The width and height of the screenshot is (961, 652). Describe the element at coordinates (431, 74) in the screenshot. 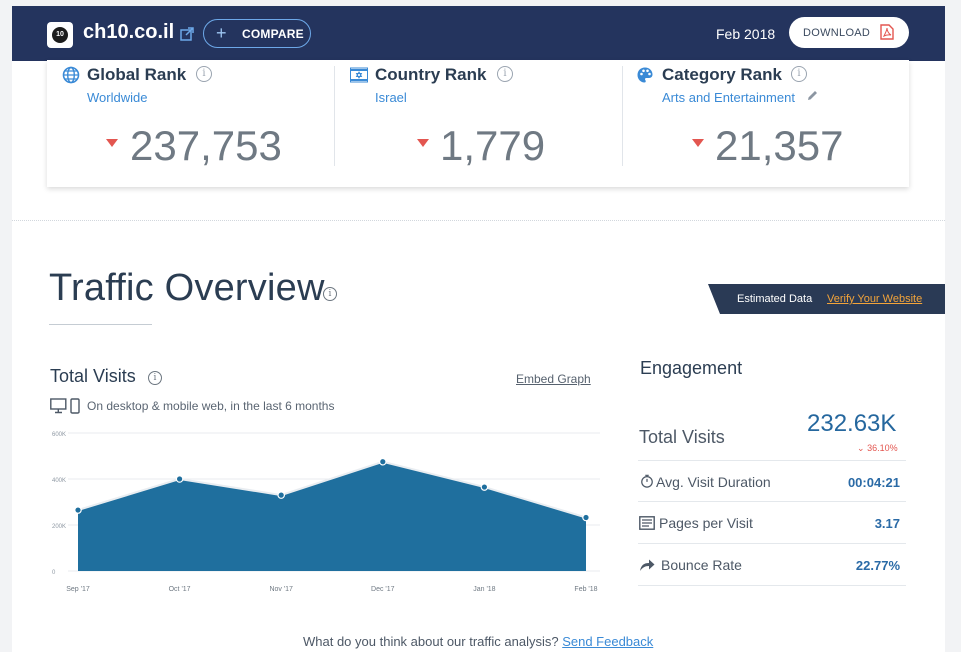

I see `country-rank-title: Country Rank` at that location.